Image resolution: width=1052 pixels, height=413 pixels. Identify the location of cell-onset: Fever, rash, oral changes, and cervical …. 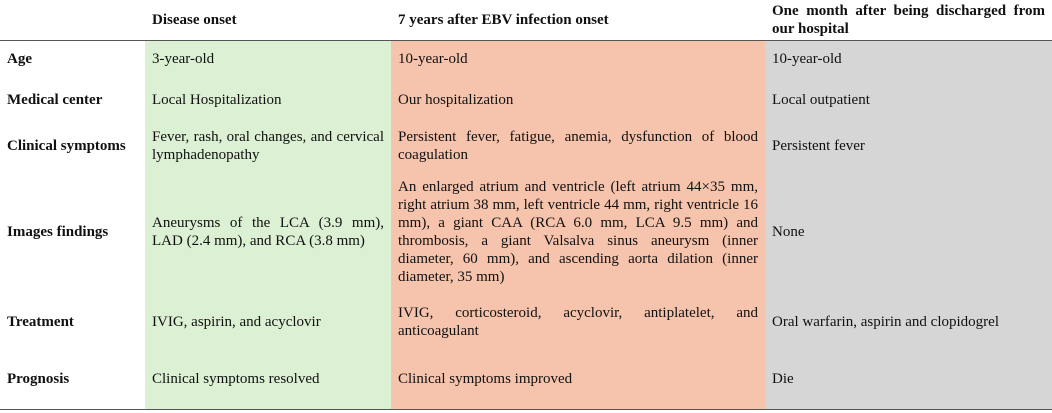
(268, 146).